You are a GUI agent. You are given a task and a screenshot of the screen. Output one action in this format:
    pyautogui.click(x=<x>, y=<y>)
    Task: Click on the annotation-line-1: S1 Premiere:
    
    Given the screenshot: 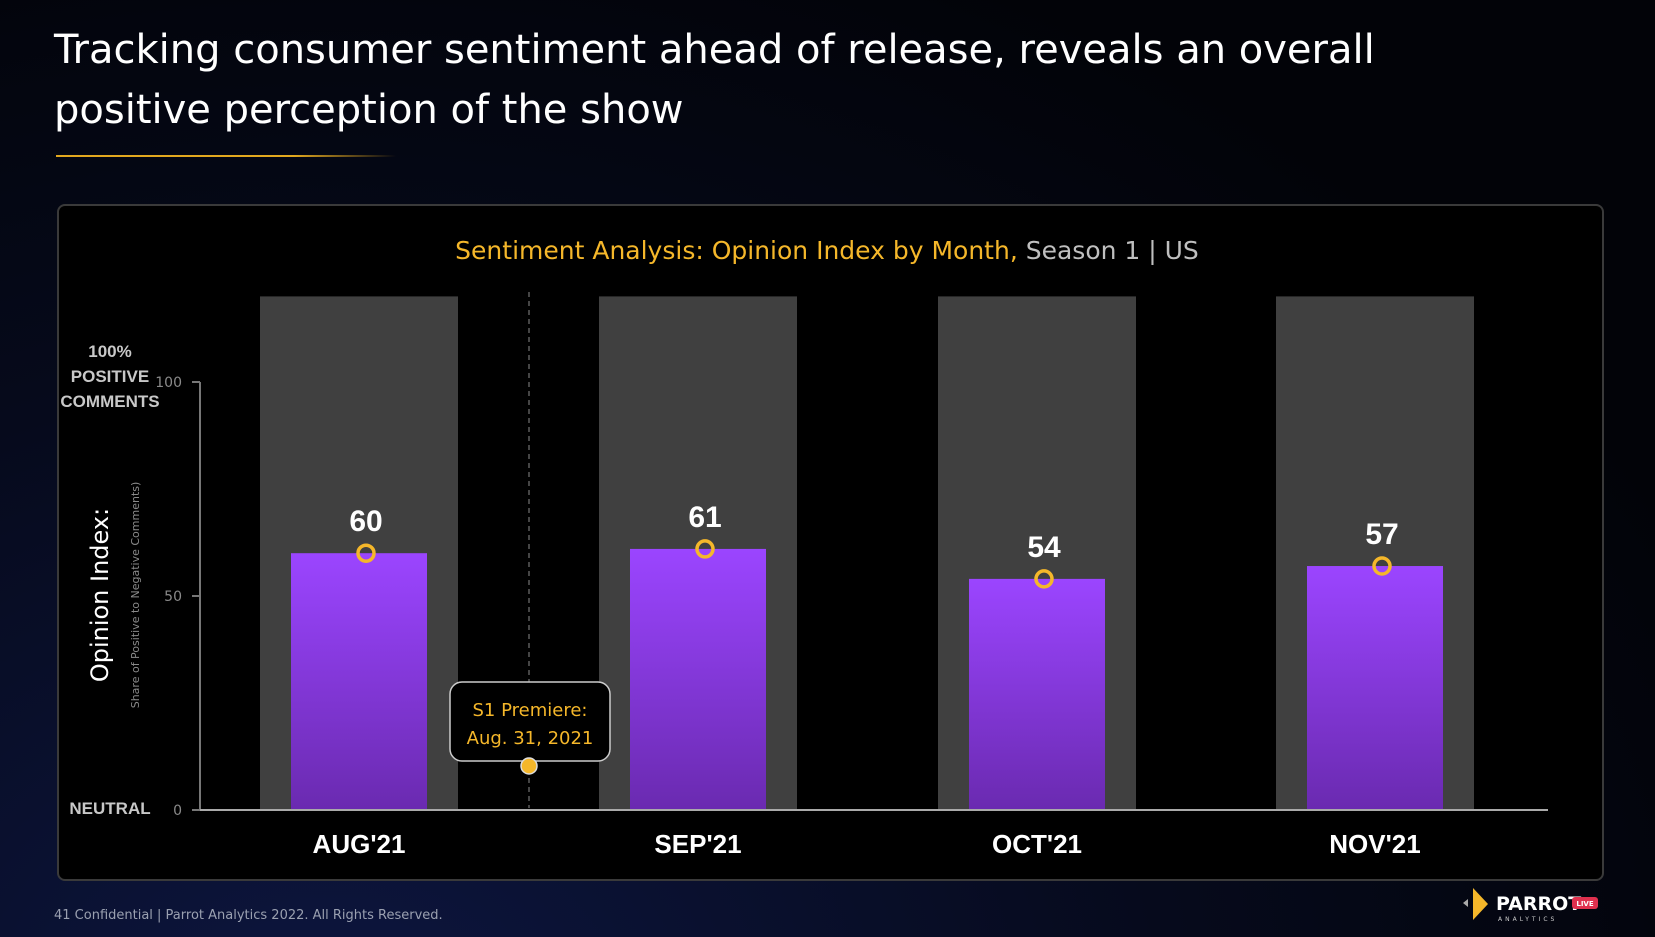 What is the action you would take?
    pyautogui.click(x=530, y=710)
    